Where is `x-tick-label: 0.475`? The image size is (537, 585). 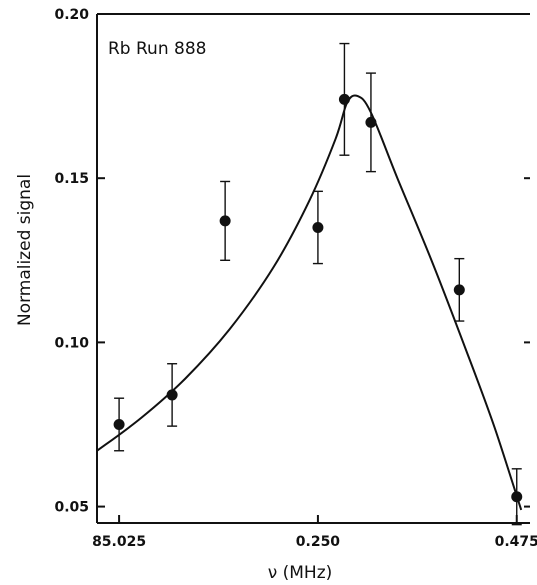 x-tick-label: 0.475 is located at coordinates (516, 542).